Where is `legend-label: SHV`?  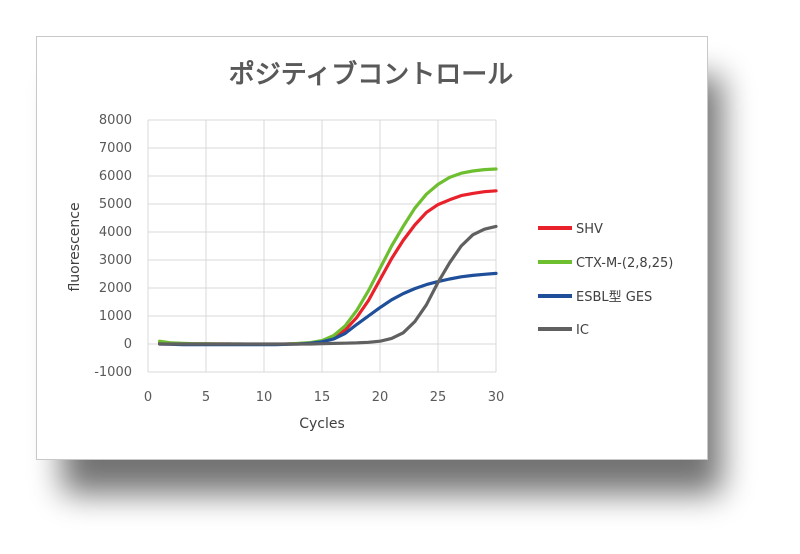
legend-label: SHV is located at coordinates (589, 229).